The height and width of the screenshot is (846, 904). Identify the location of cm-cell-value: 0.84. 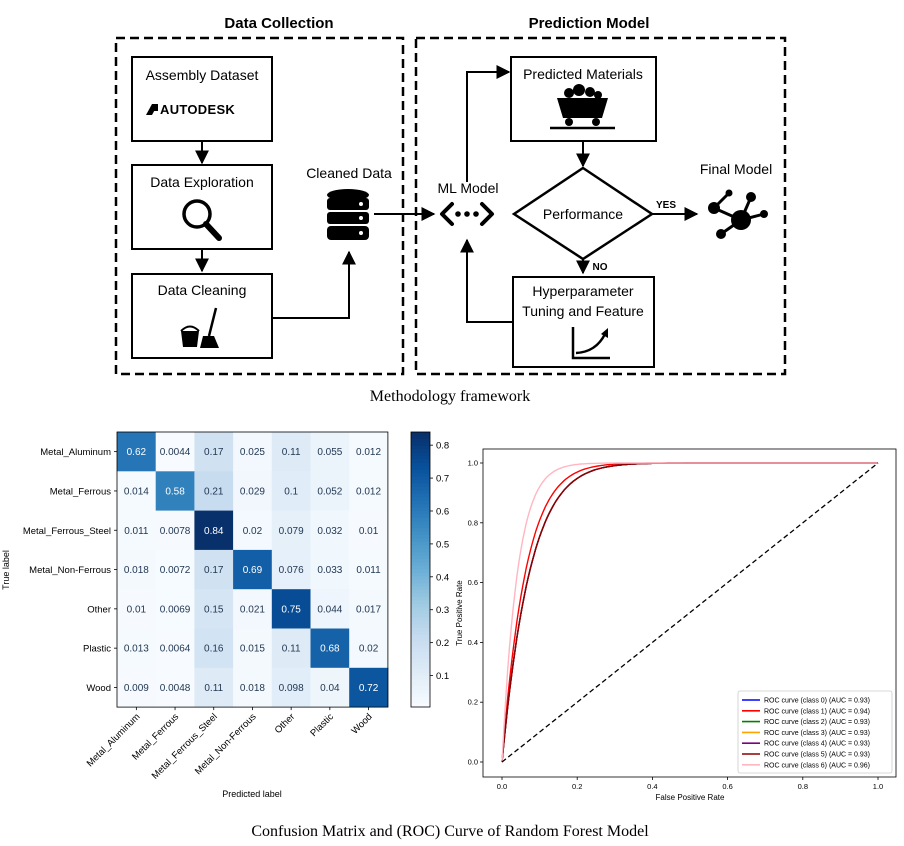
(214, 531).